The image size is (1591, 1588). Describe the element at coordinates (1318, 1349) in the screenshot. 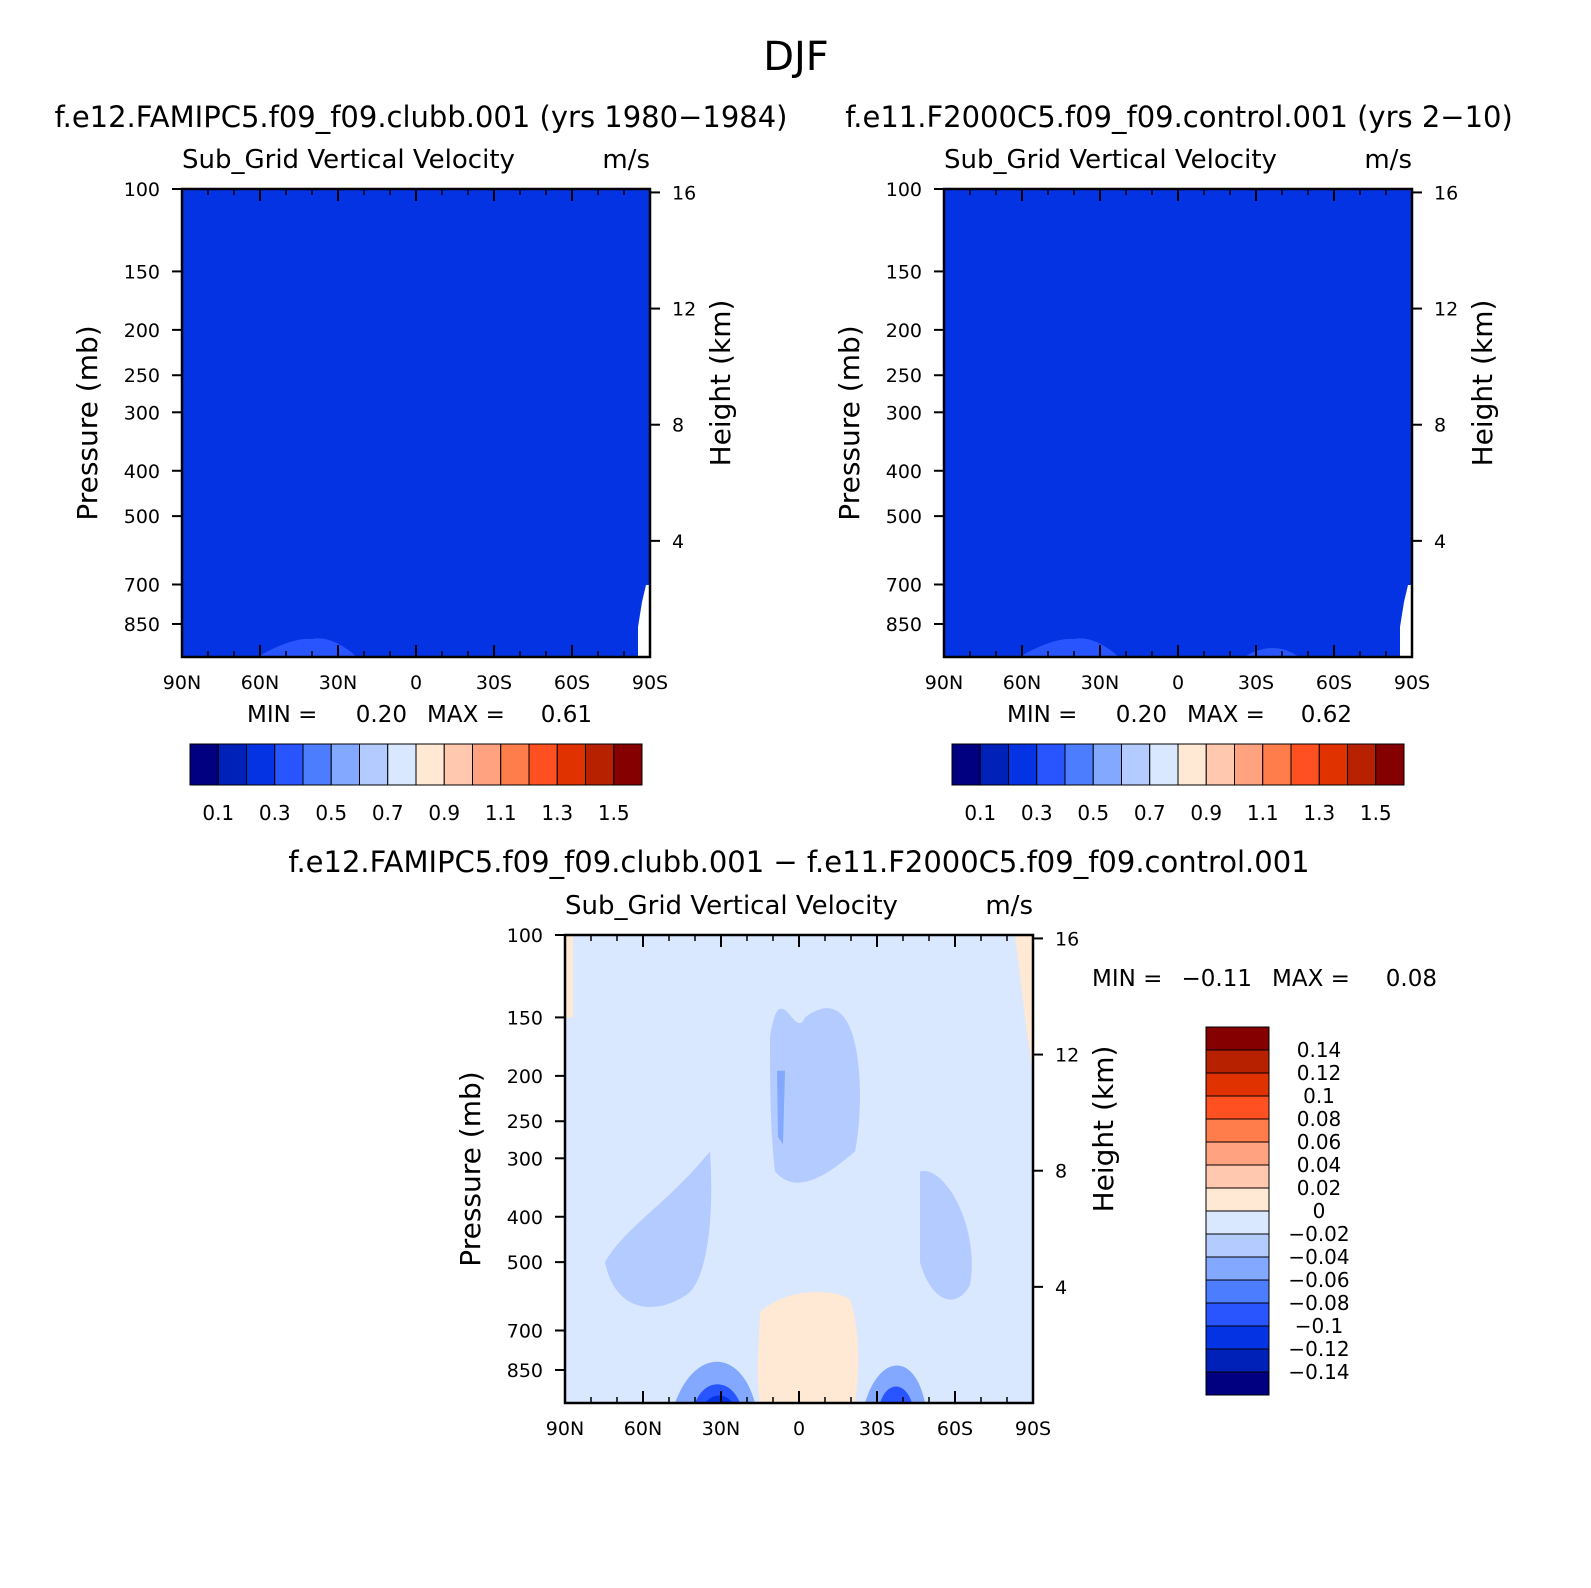

I see `colorbar-label: −0.12` at that location.